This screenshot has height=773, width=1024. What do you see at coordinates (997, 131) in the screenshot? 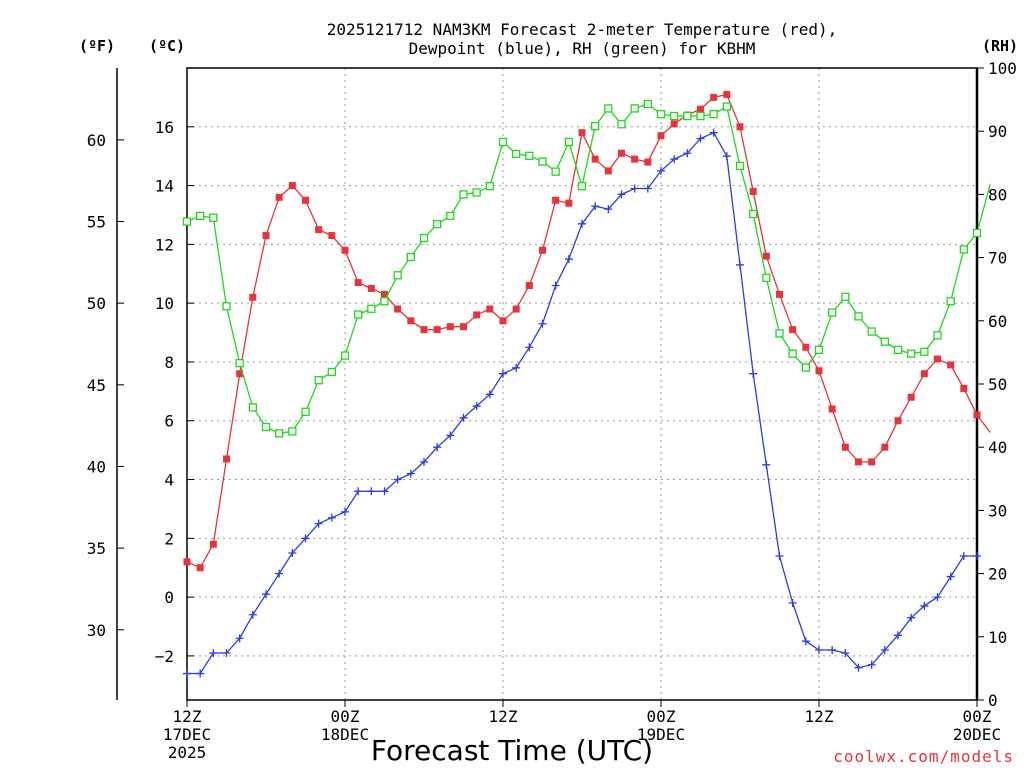
I see `rh-tick-label: 90` at bounding box center [997, 131].